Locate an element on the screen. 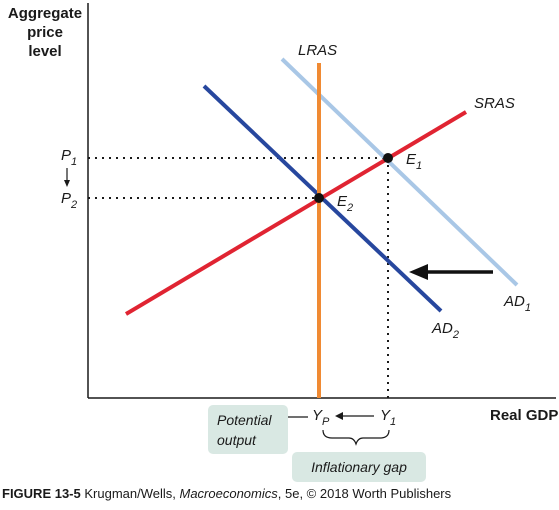 This screenshot has height=510, width=559. x-axis-label: Real GDP is located at coordinates (524, 415).